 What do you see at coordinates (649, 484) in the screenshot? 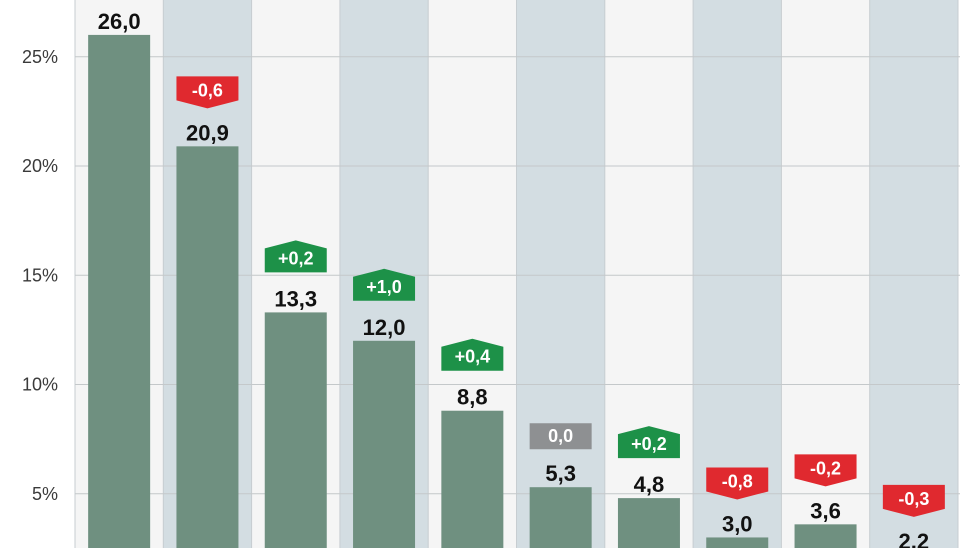
I see `bar-value-label: 4,8` at bounding box center [649, 484].